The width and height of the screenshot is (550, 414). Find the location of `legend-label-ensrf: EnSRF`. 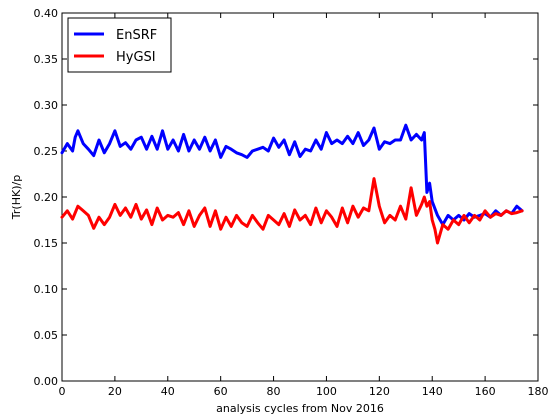

legend-label-ensrf: EnSRF is located at coordinates (136, 35).